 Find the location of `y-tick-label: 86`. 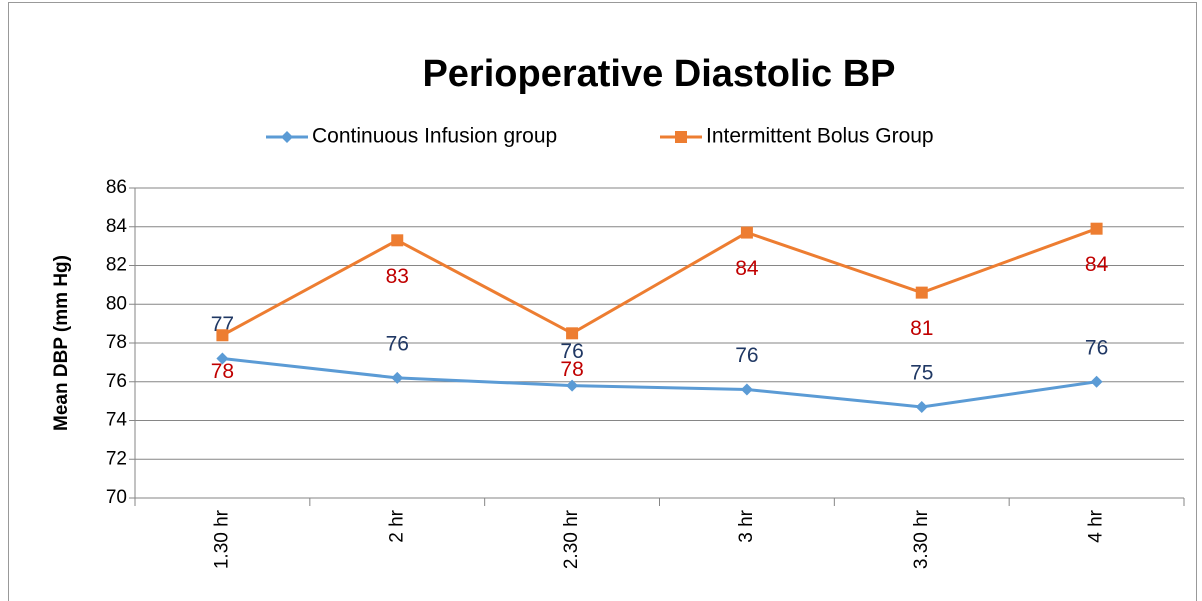

y-tick-label: 86 is located at coordinates (116, 187).